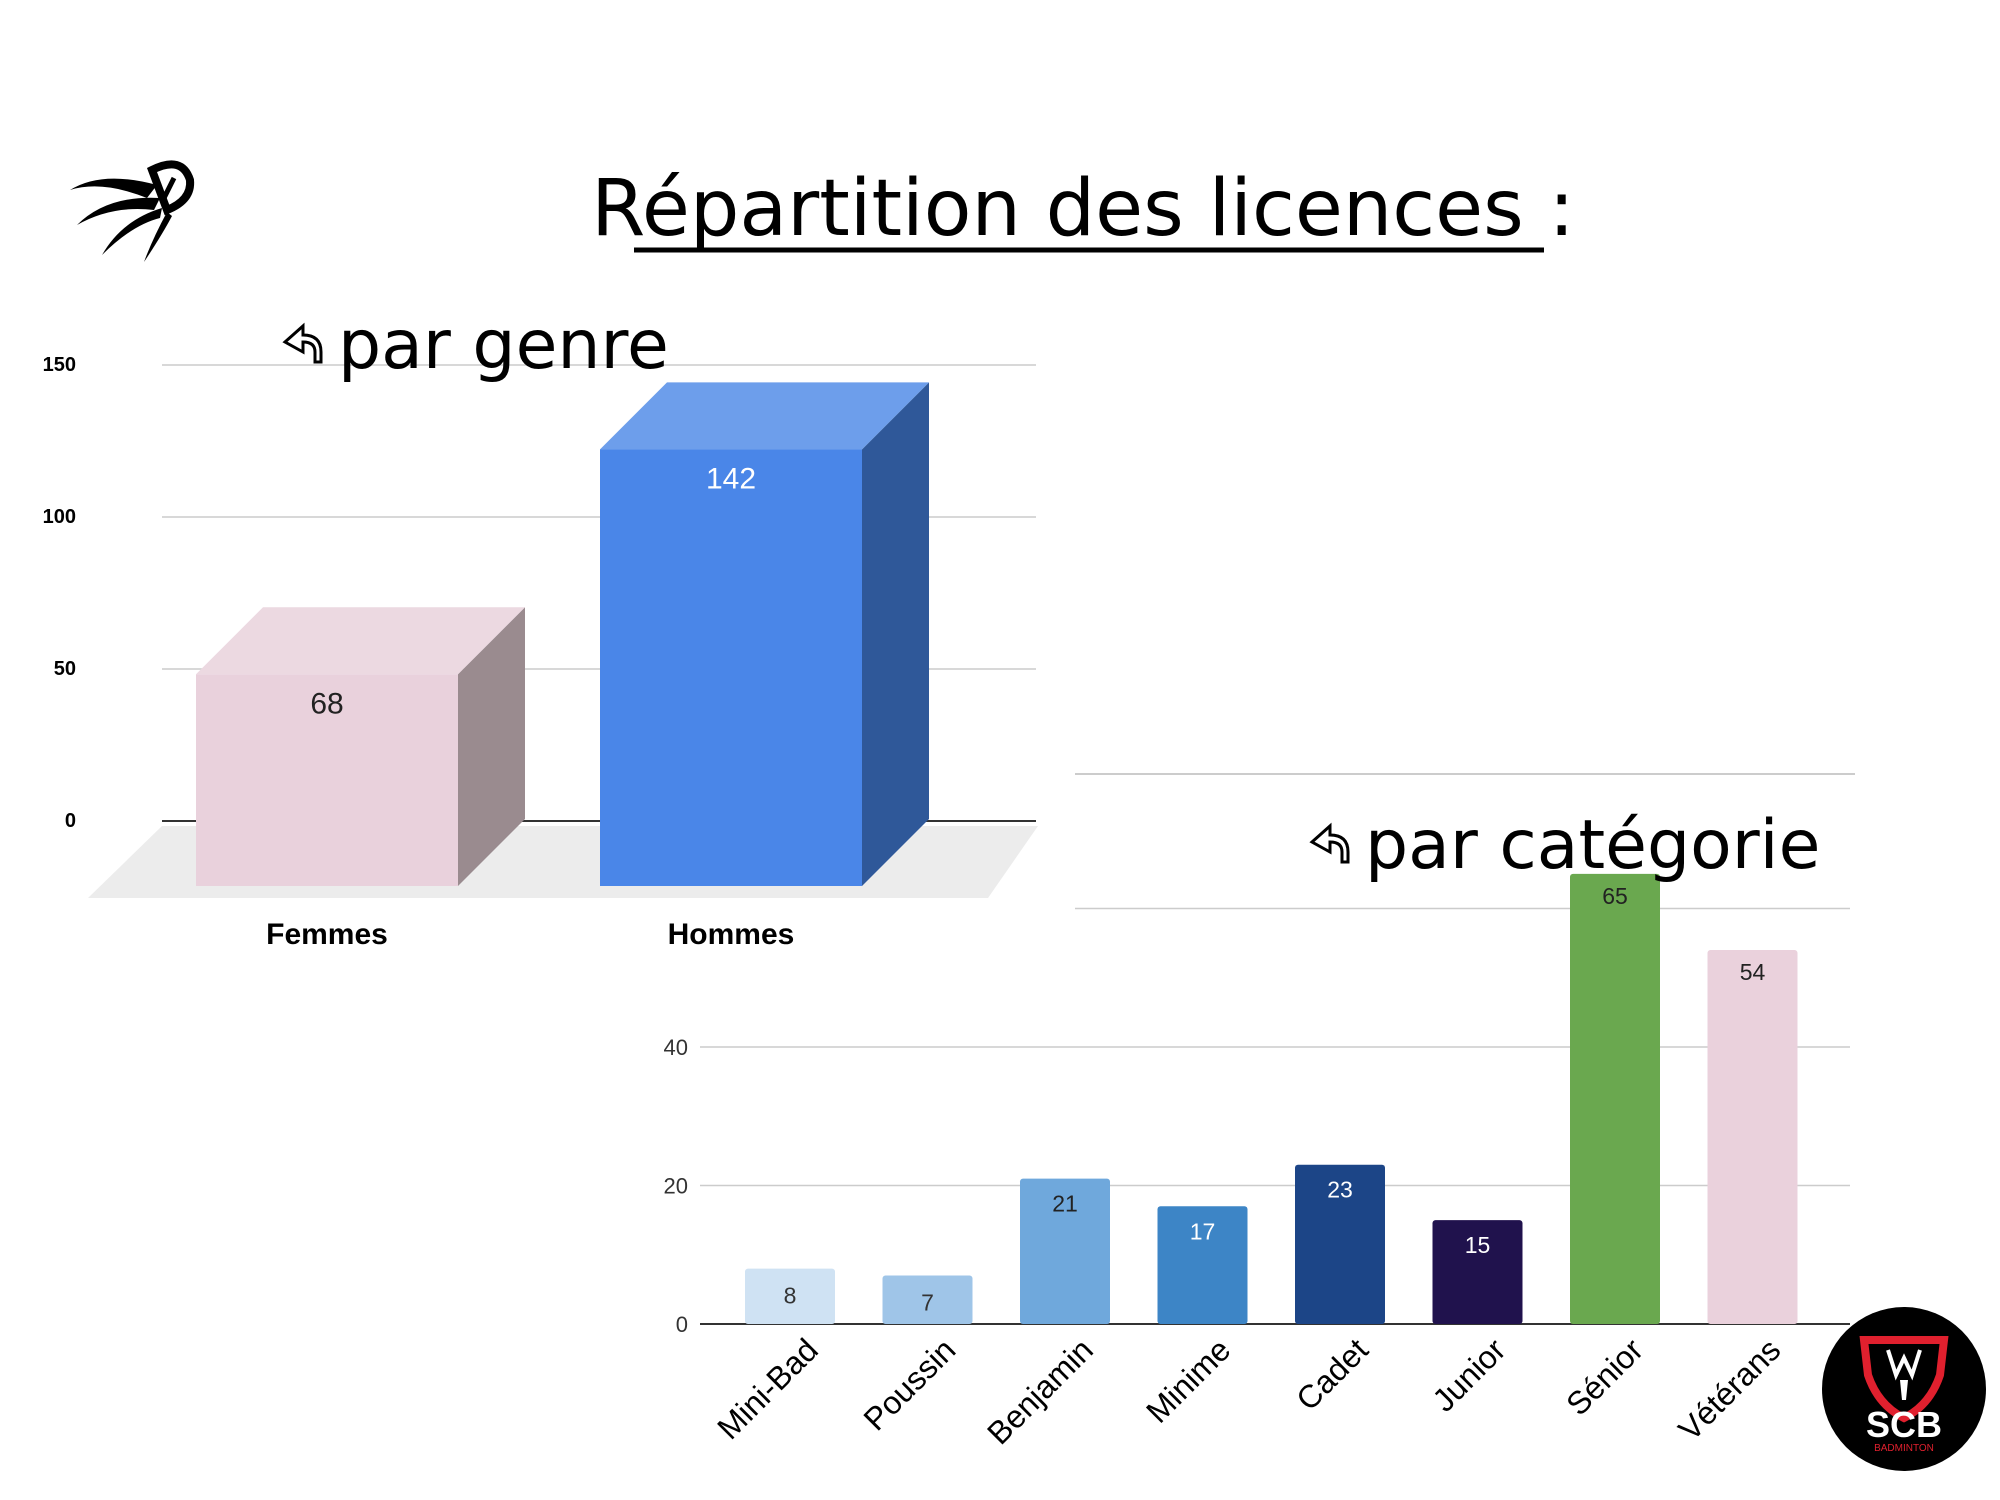 This screenshot has height=1500, width=2000. Describe the element at coordinates (1904, 1448) in the screenshot. I see `scb-logo-subtext: BADMINTON` at that location.